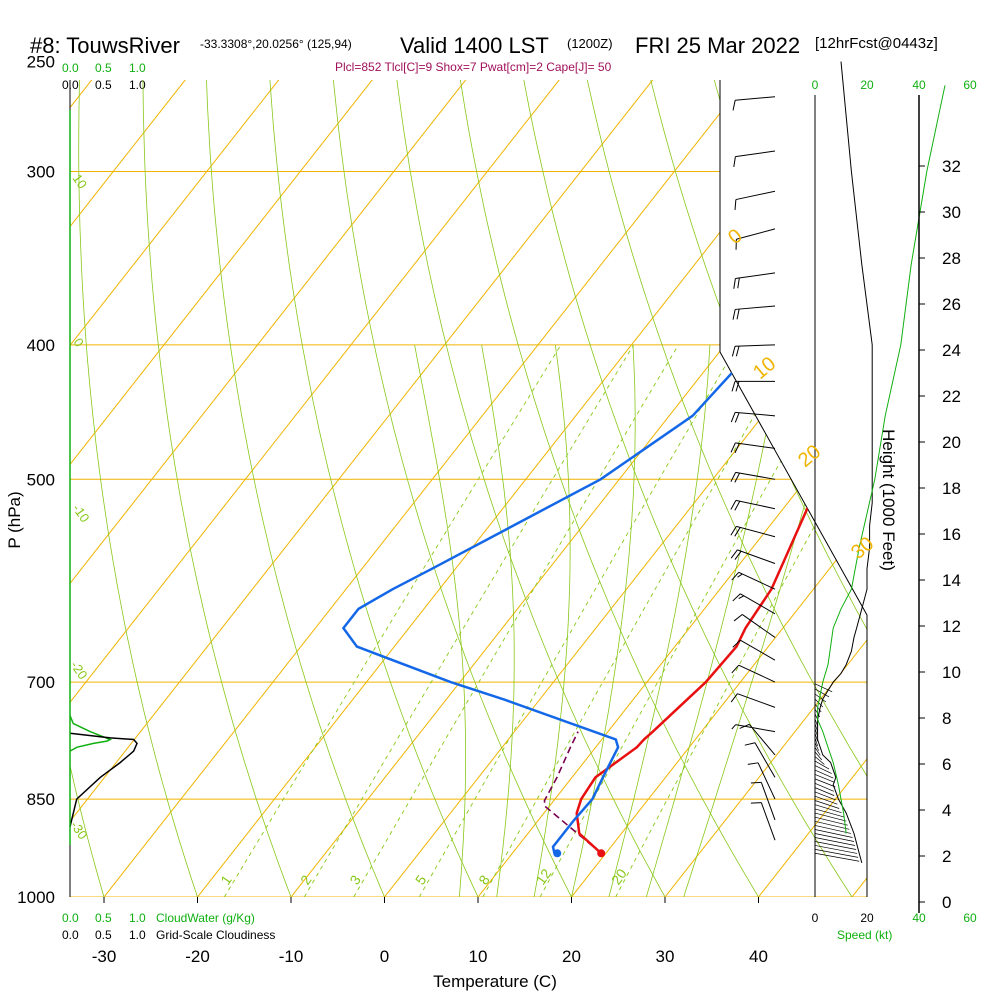 This screenshot has height=1000, width=1000. What do you see at coordinates (103, 85) in the screenshot?
I see `top-cl-tick-1: 0.5` at bounding box center [103, 85].